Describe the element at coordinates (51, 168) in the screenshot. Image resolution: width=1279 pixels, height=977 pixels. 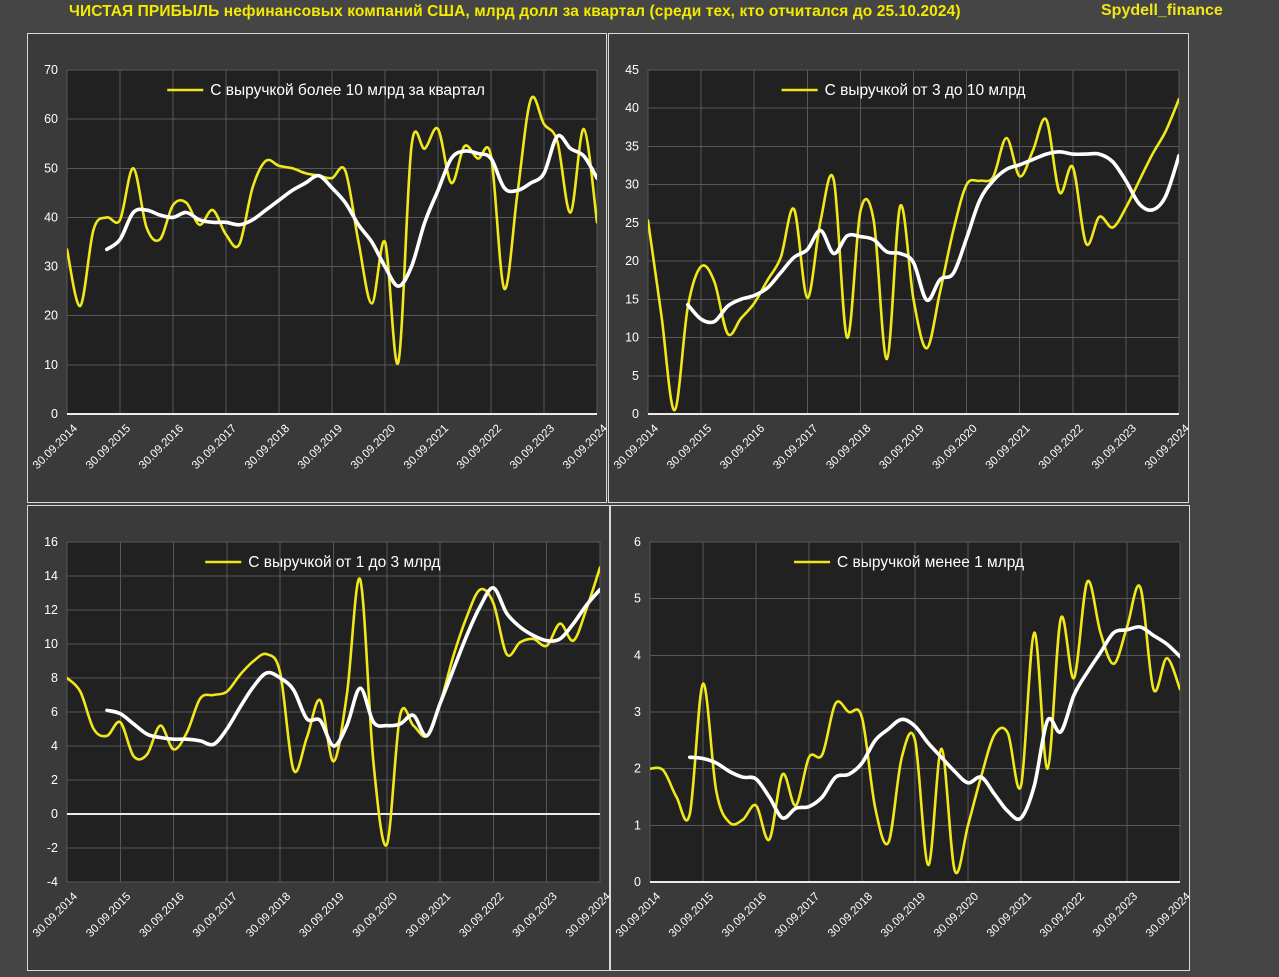
I see `svg-text: 50` at that location.